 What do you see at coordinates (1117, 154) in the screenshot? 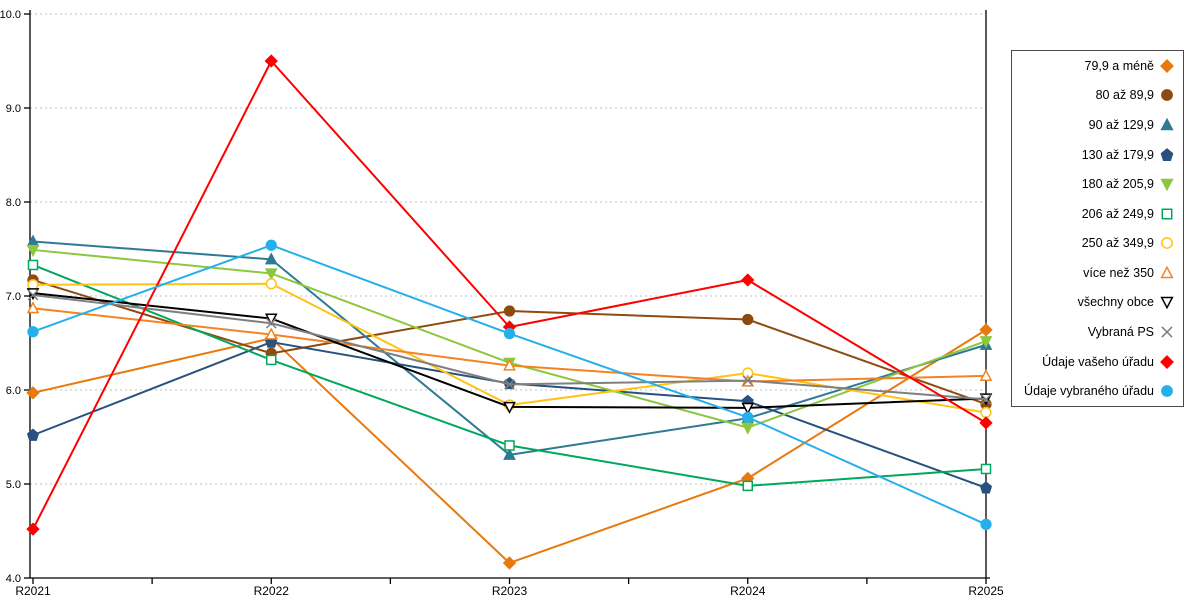
I see `legend-item-label: 130 až 179,9` at bounding box center [1117, 154].